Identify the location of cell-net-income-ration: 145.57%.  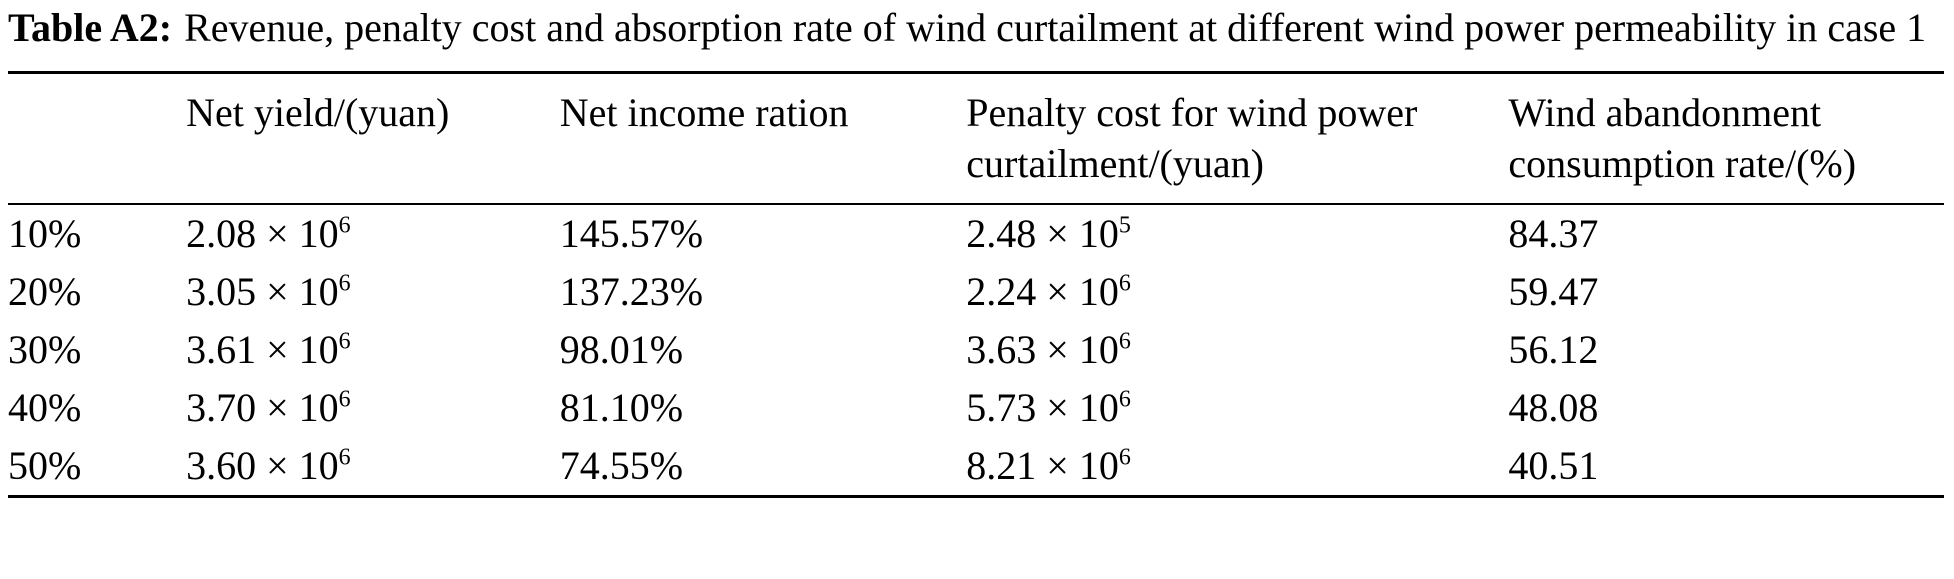
(631, 233).